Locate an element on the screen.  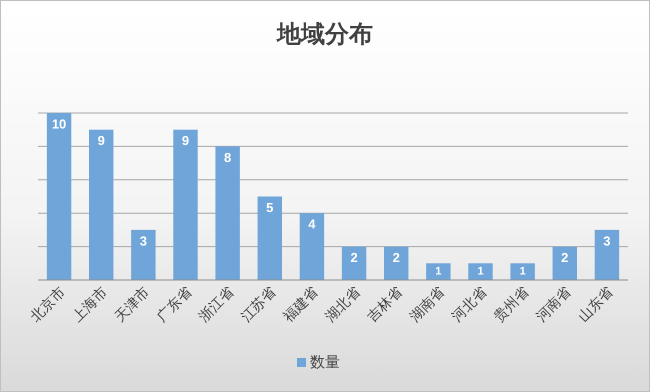
x-tick-label: 湖北省 is located at coordinates (343, 305).